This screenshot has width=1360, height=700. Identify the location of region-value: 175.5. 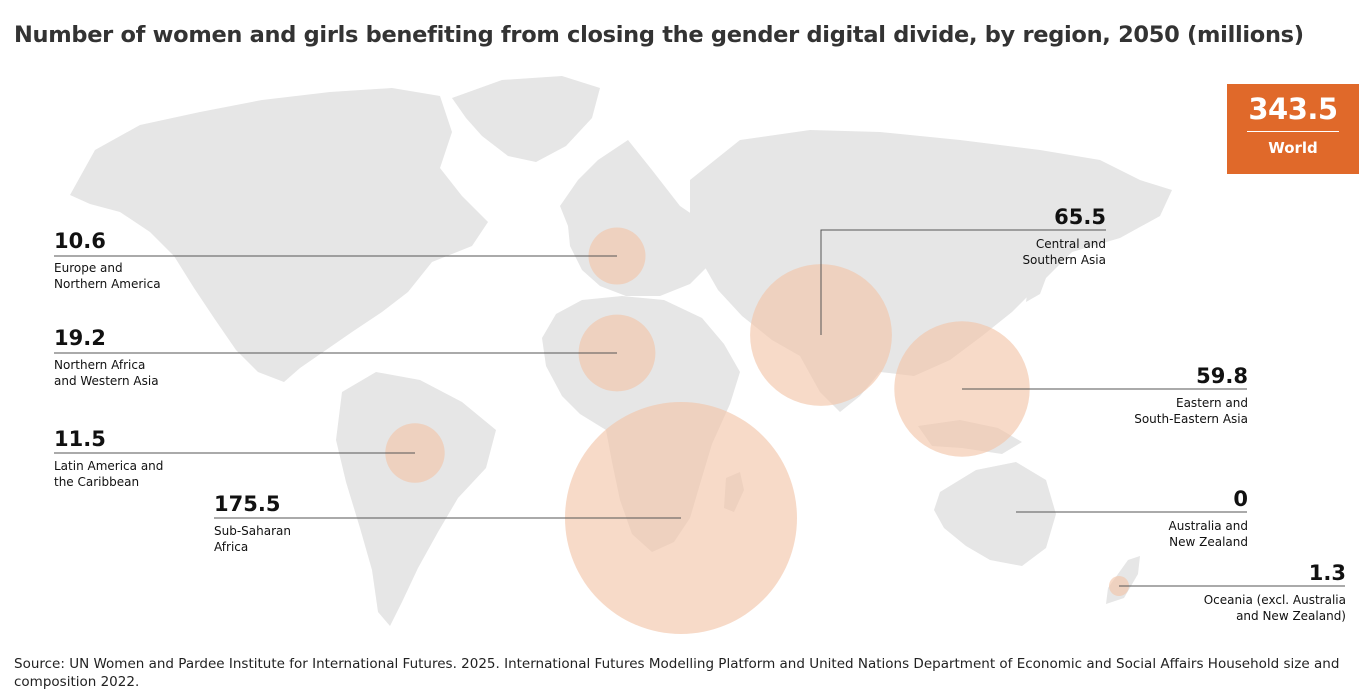
(247, 504).